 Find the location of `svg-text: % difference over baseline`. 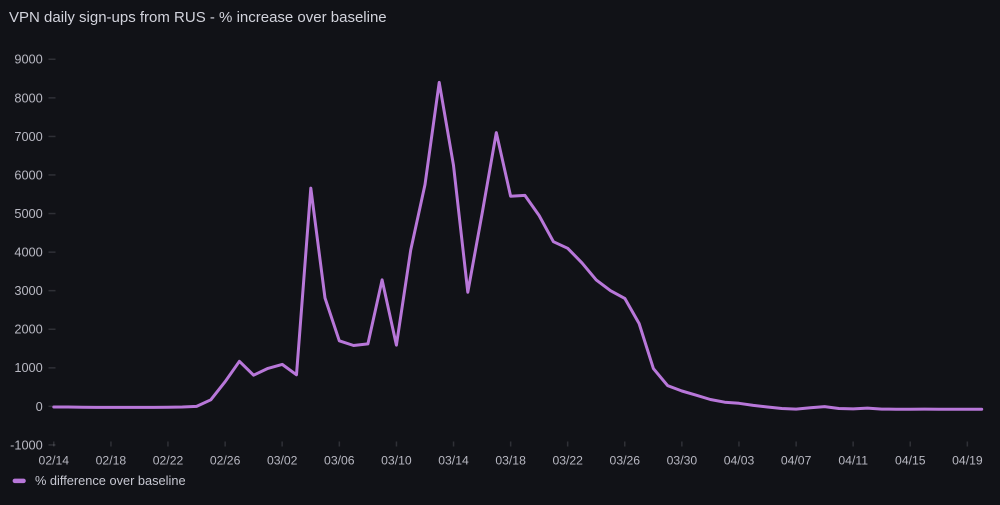

svg-text: % difference over baseline is located at coordinates (110, 480).